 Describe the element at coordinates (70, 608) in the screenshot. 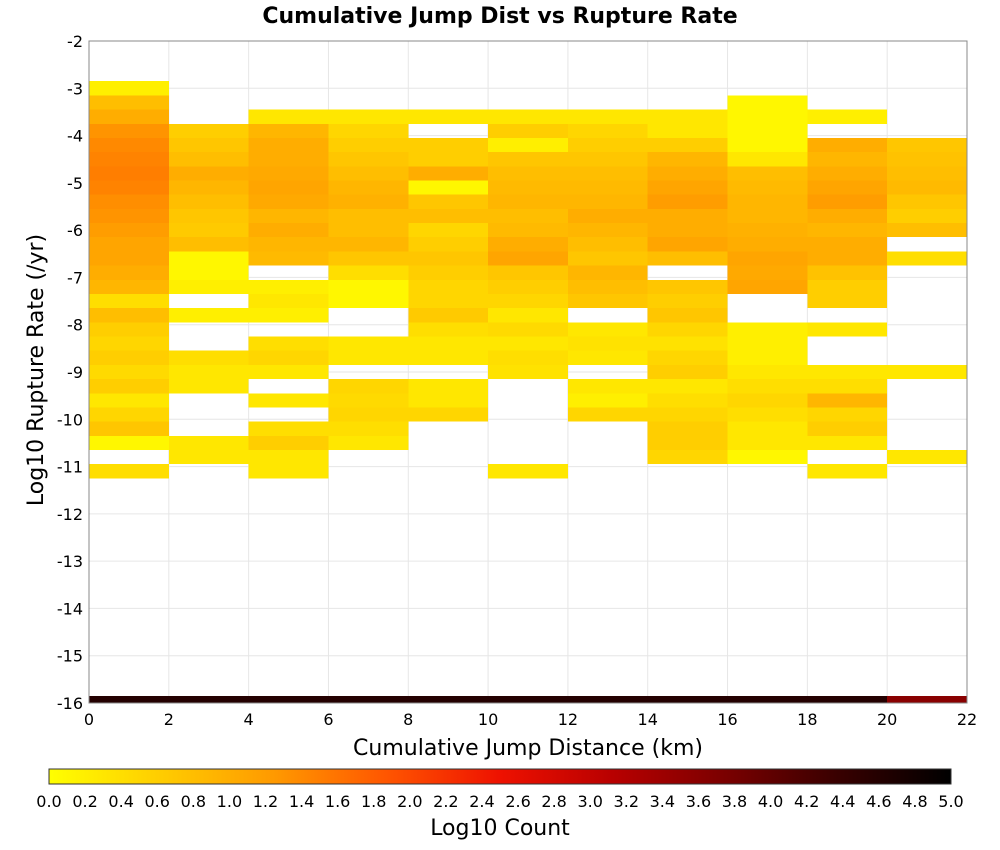

I see `y-tick-label: -14` at that location.